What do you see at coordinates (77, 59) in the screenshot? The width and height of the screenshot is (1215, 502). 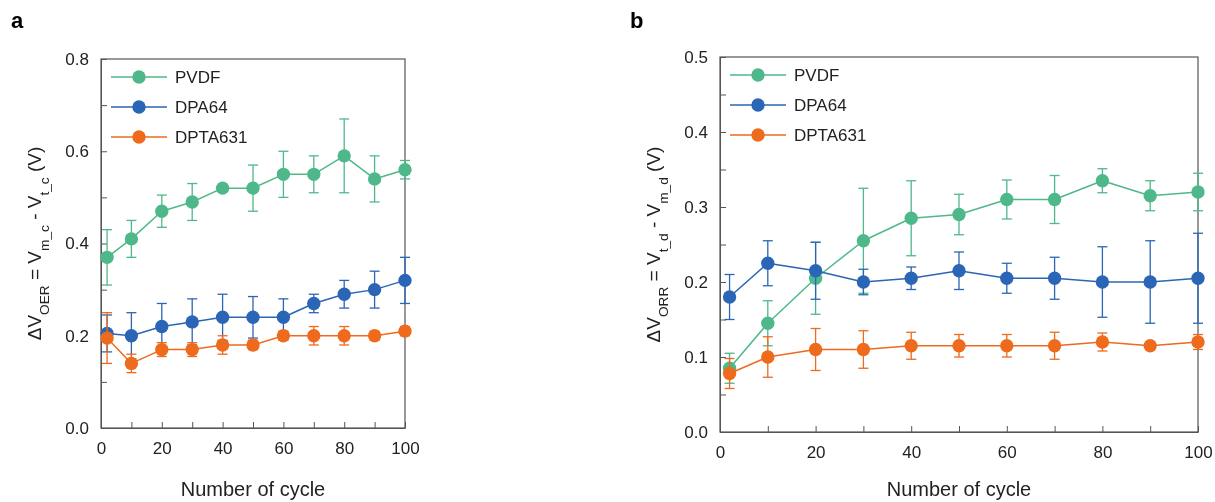 I see `y-tick-label: 0.8` at bounding box center [77, 59].